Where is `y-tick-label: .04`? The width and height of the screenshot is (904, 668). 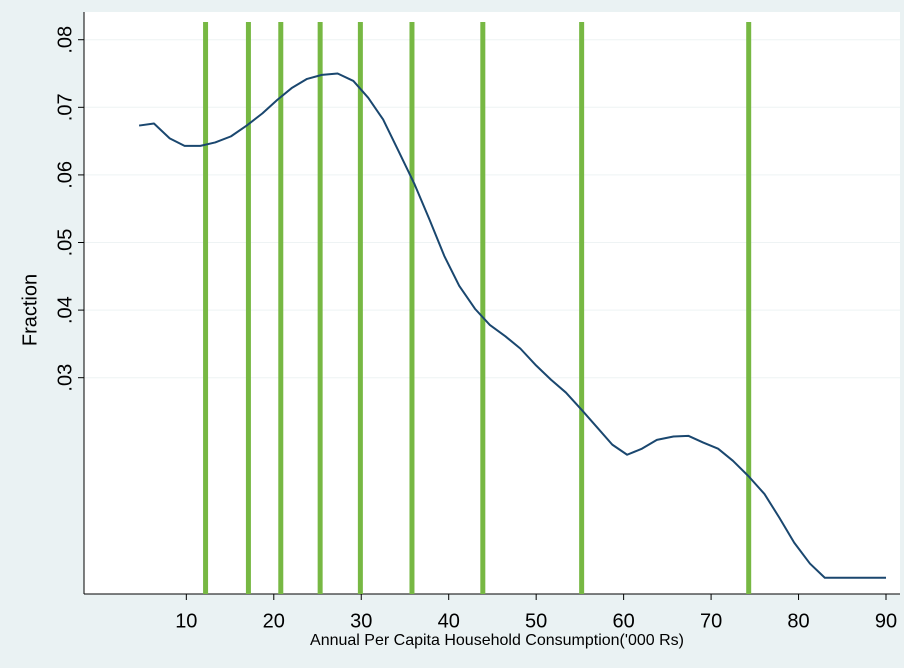
y-tick-label: .04 is located at coordinates (65, 310).